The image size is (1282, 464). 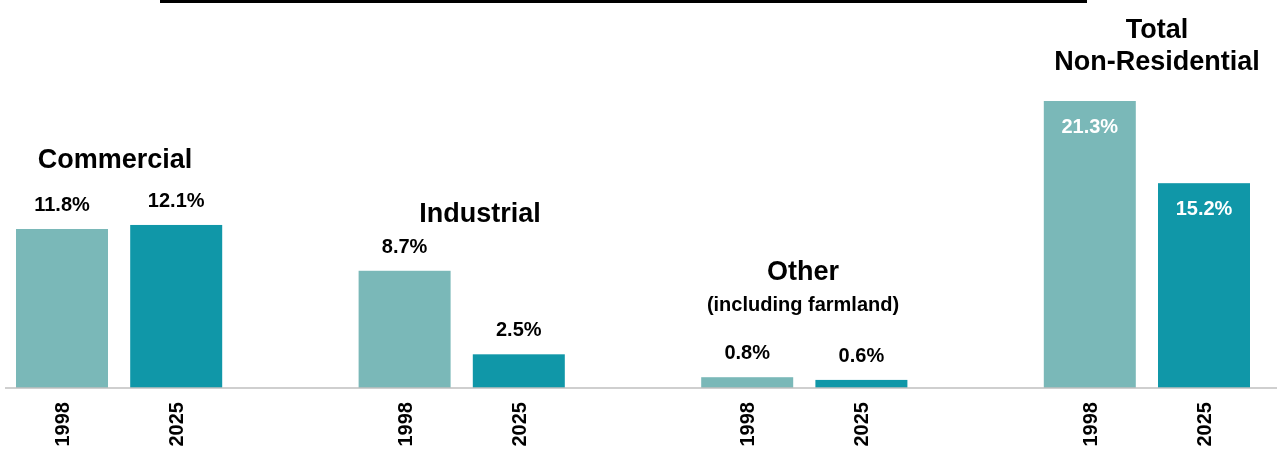 What do you see at coordinates (803, 271) in the screenshot?
I see `annotation: Other` at bounding box center [803, 271].